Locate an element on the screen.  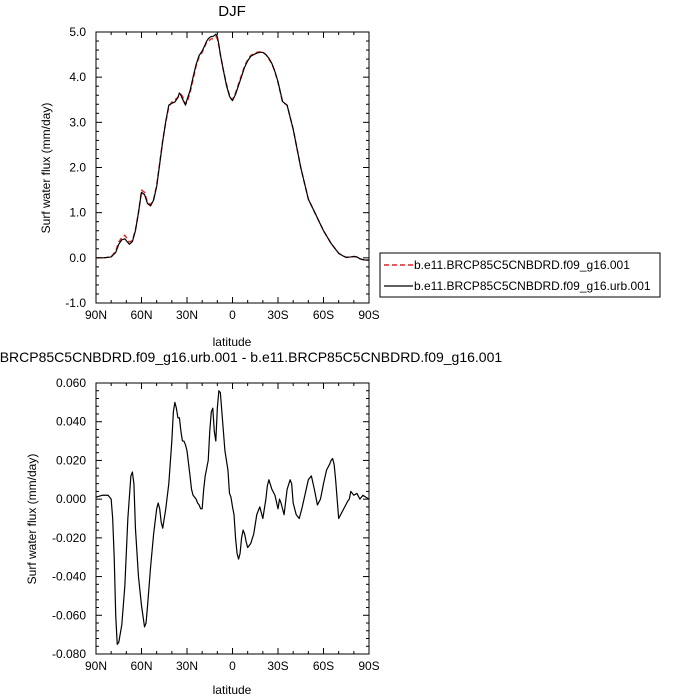
chart-title: DJF is located at coordinates (232, 11).